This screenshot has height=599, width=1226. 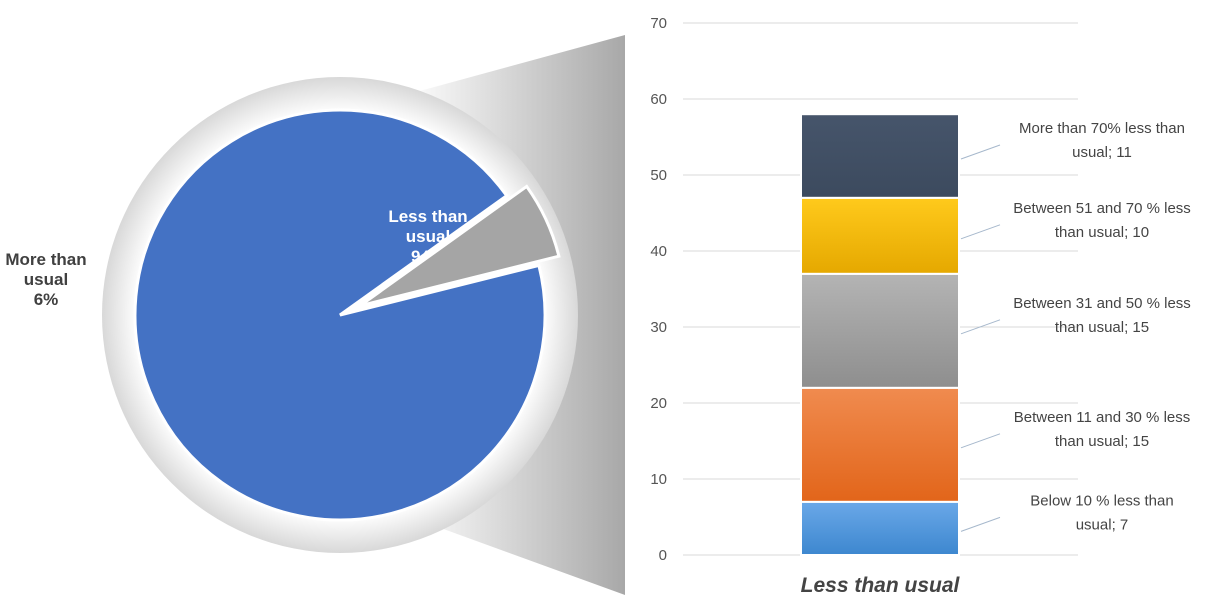 What do you see at coordinates (658, 175) in the screenshot?
I see `y-tick-label: 50` at bounding box center [658, 175].